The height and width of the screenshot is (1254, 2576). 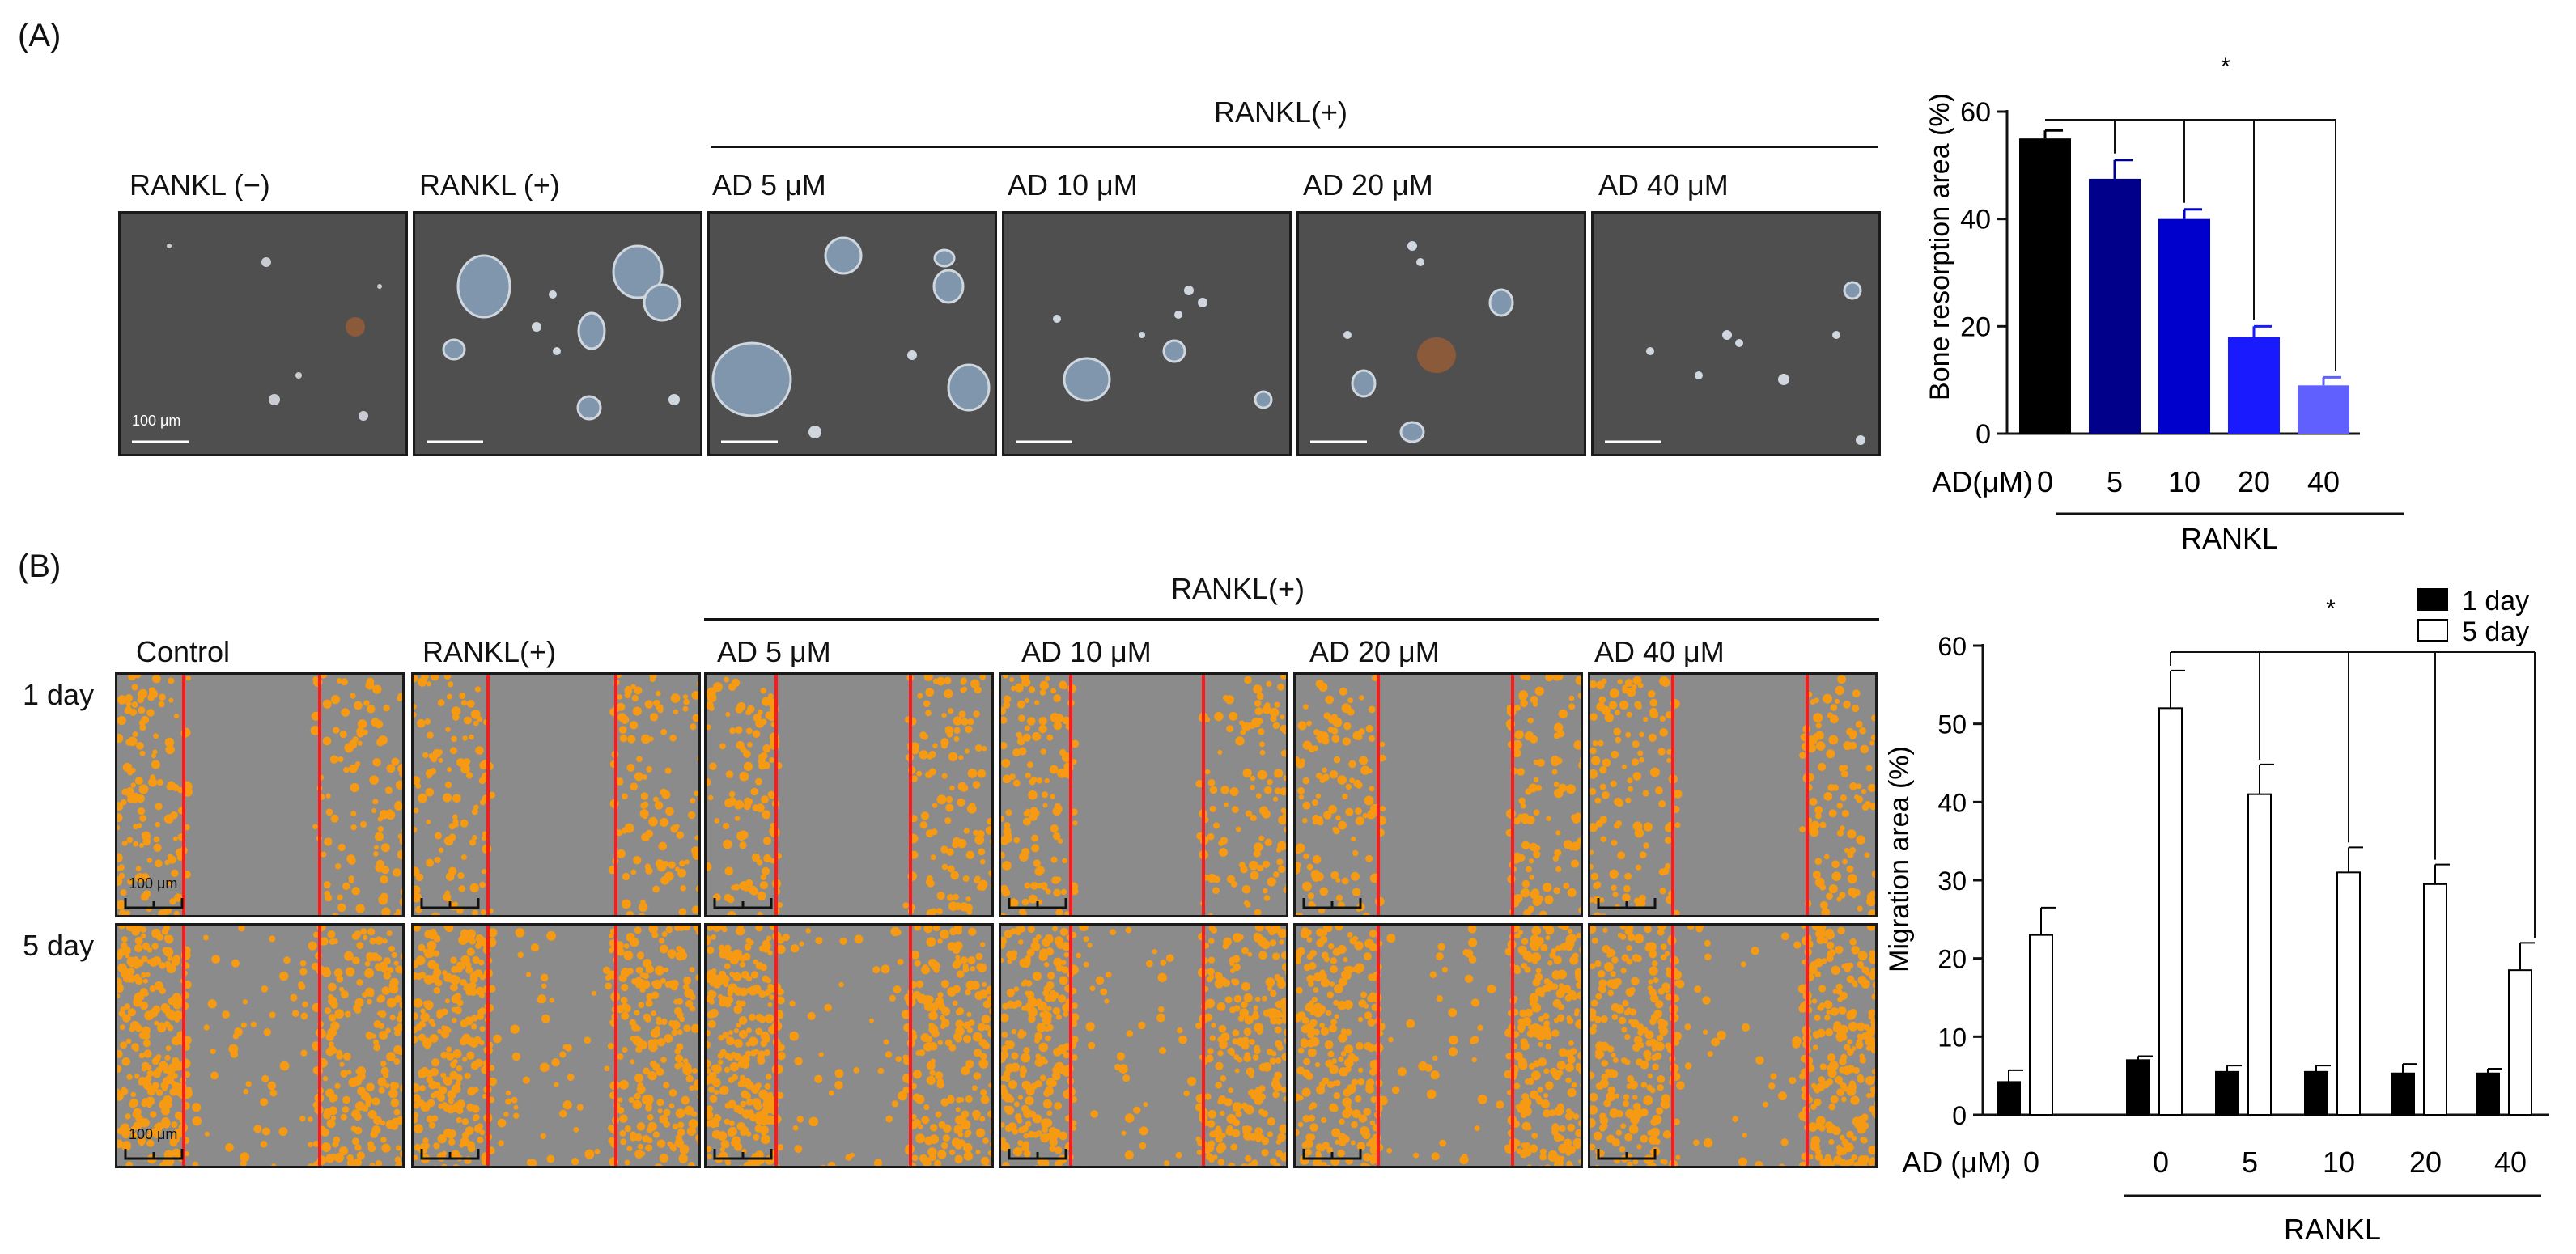 I want to click on row-label-5-day: 5 day, so click(x=59, y=946).